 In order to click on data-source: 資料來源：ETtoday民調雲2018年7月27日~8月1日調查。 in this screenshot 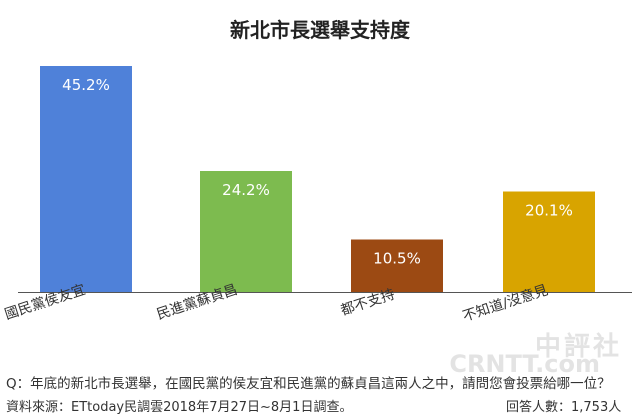, I will do `click(179, 407)`.